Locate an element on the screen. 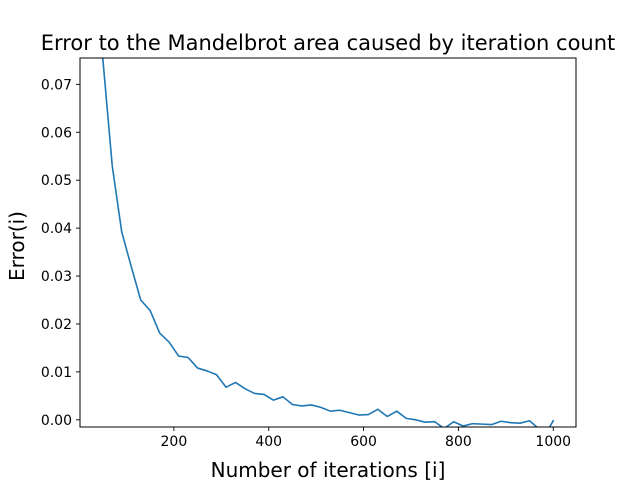  x-tick-label: 1000 is located at coordinates (553, 442).